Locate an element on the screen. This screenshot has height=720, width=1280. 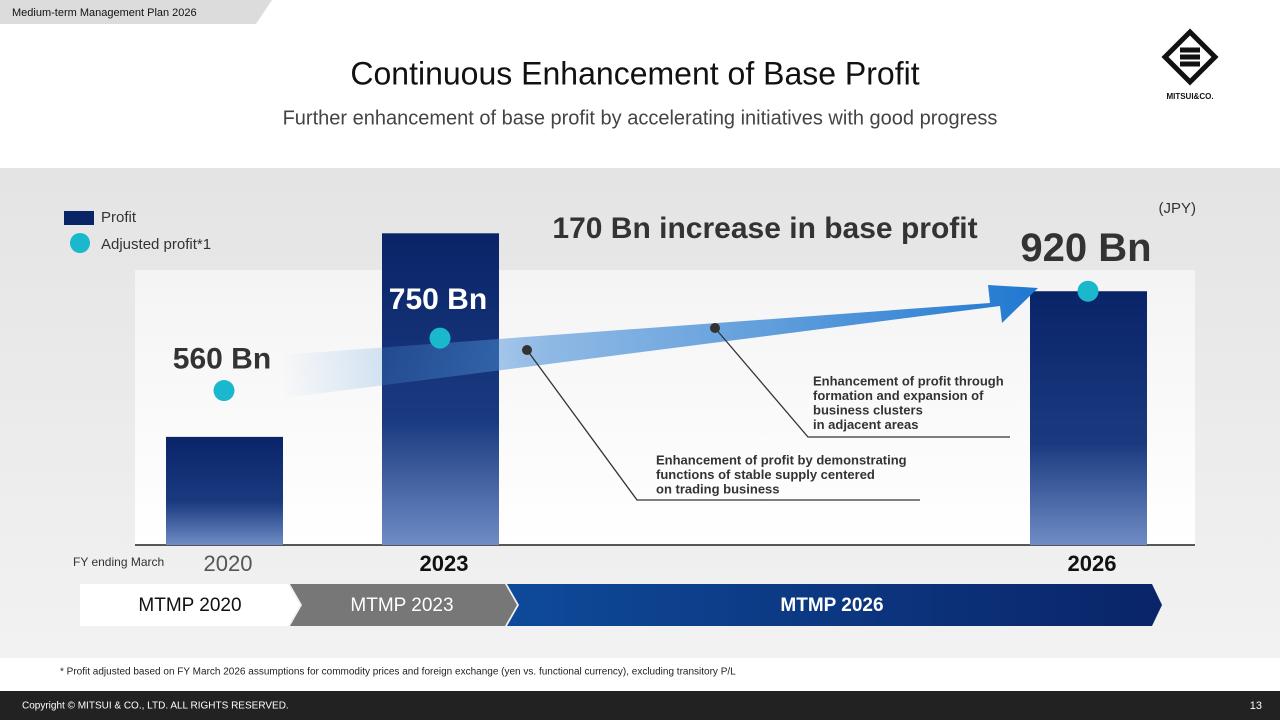
header-tab is located at coordinates (136, 12).